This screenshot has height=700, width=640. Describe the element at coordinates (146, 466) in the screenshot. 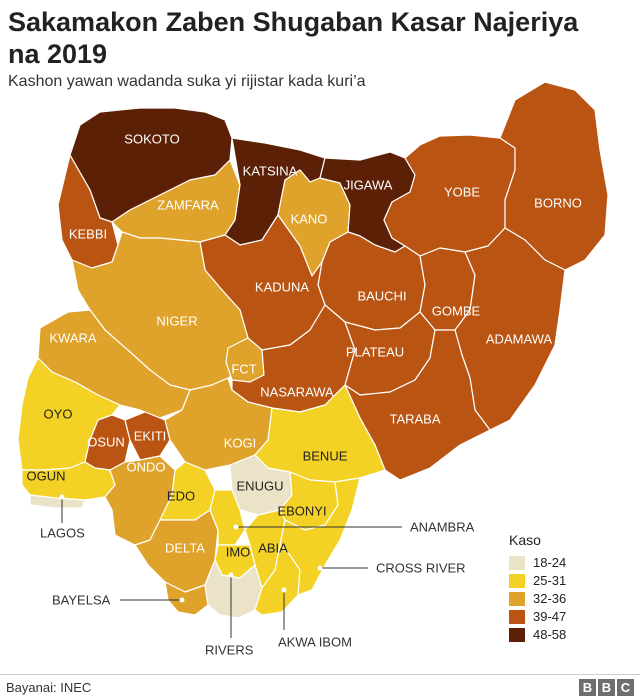

I see `label-ondo: ONDO` at that location.